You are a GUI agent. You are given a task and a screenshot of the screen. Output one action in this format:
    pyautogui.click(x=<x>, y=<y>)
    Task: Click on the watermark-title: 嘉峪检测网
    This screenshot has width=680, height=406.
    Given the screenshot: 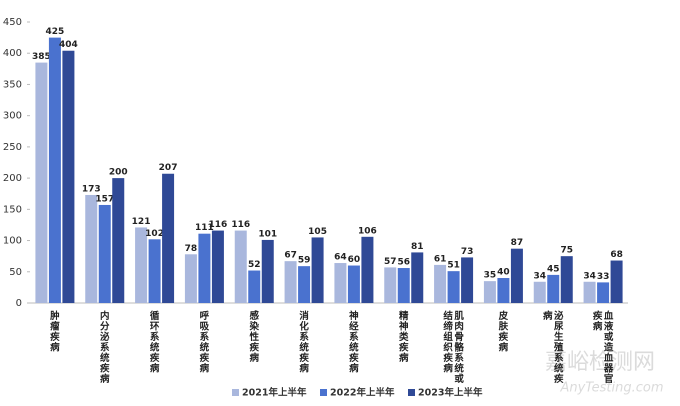 What is the action you would take?
    pyautogui.click(x=600, y=362)
    